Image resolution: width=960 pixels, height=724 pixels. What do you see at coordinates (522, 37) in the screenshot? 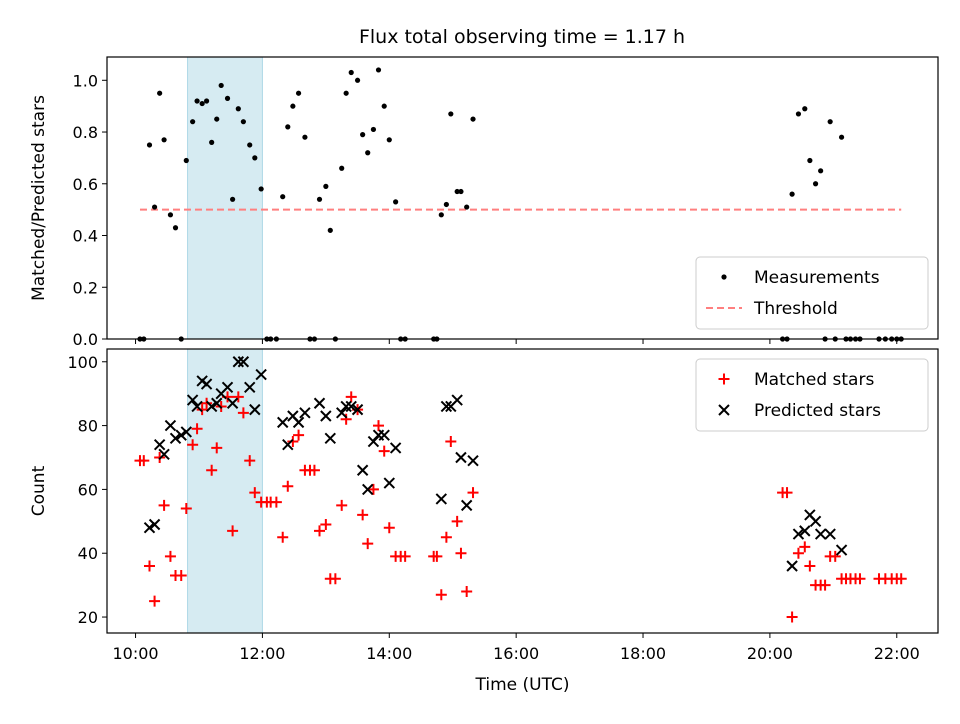
I see `chart-title: Flux total observing time = 1.17 h` at bounding box center [522, 37].